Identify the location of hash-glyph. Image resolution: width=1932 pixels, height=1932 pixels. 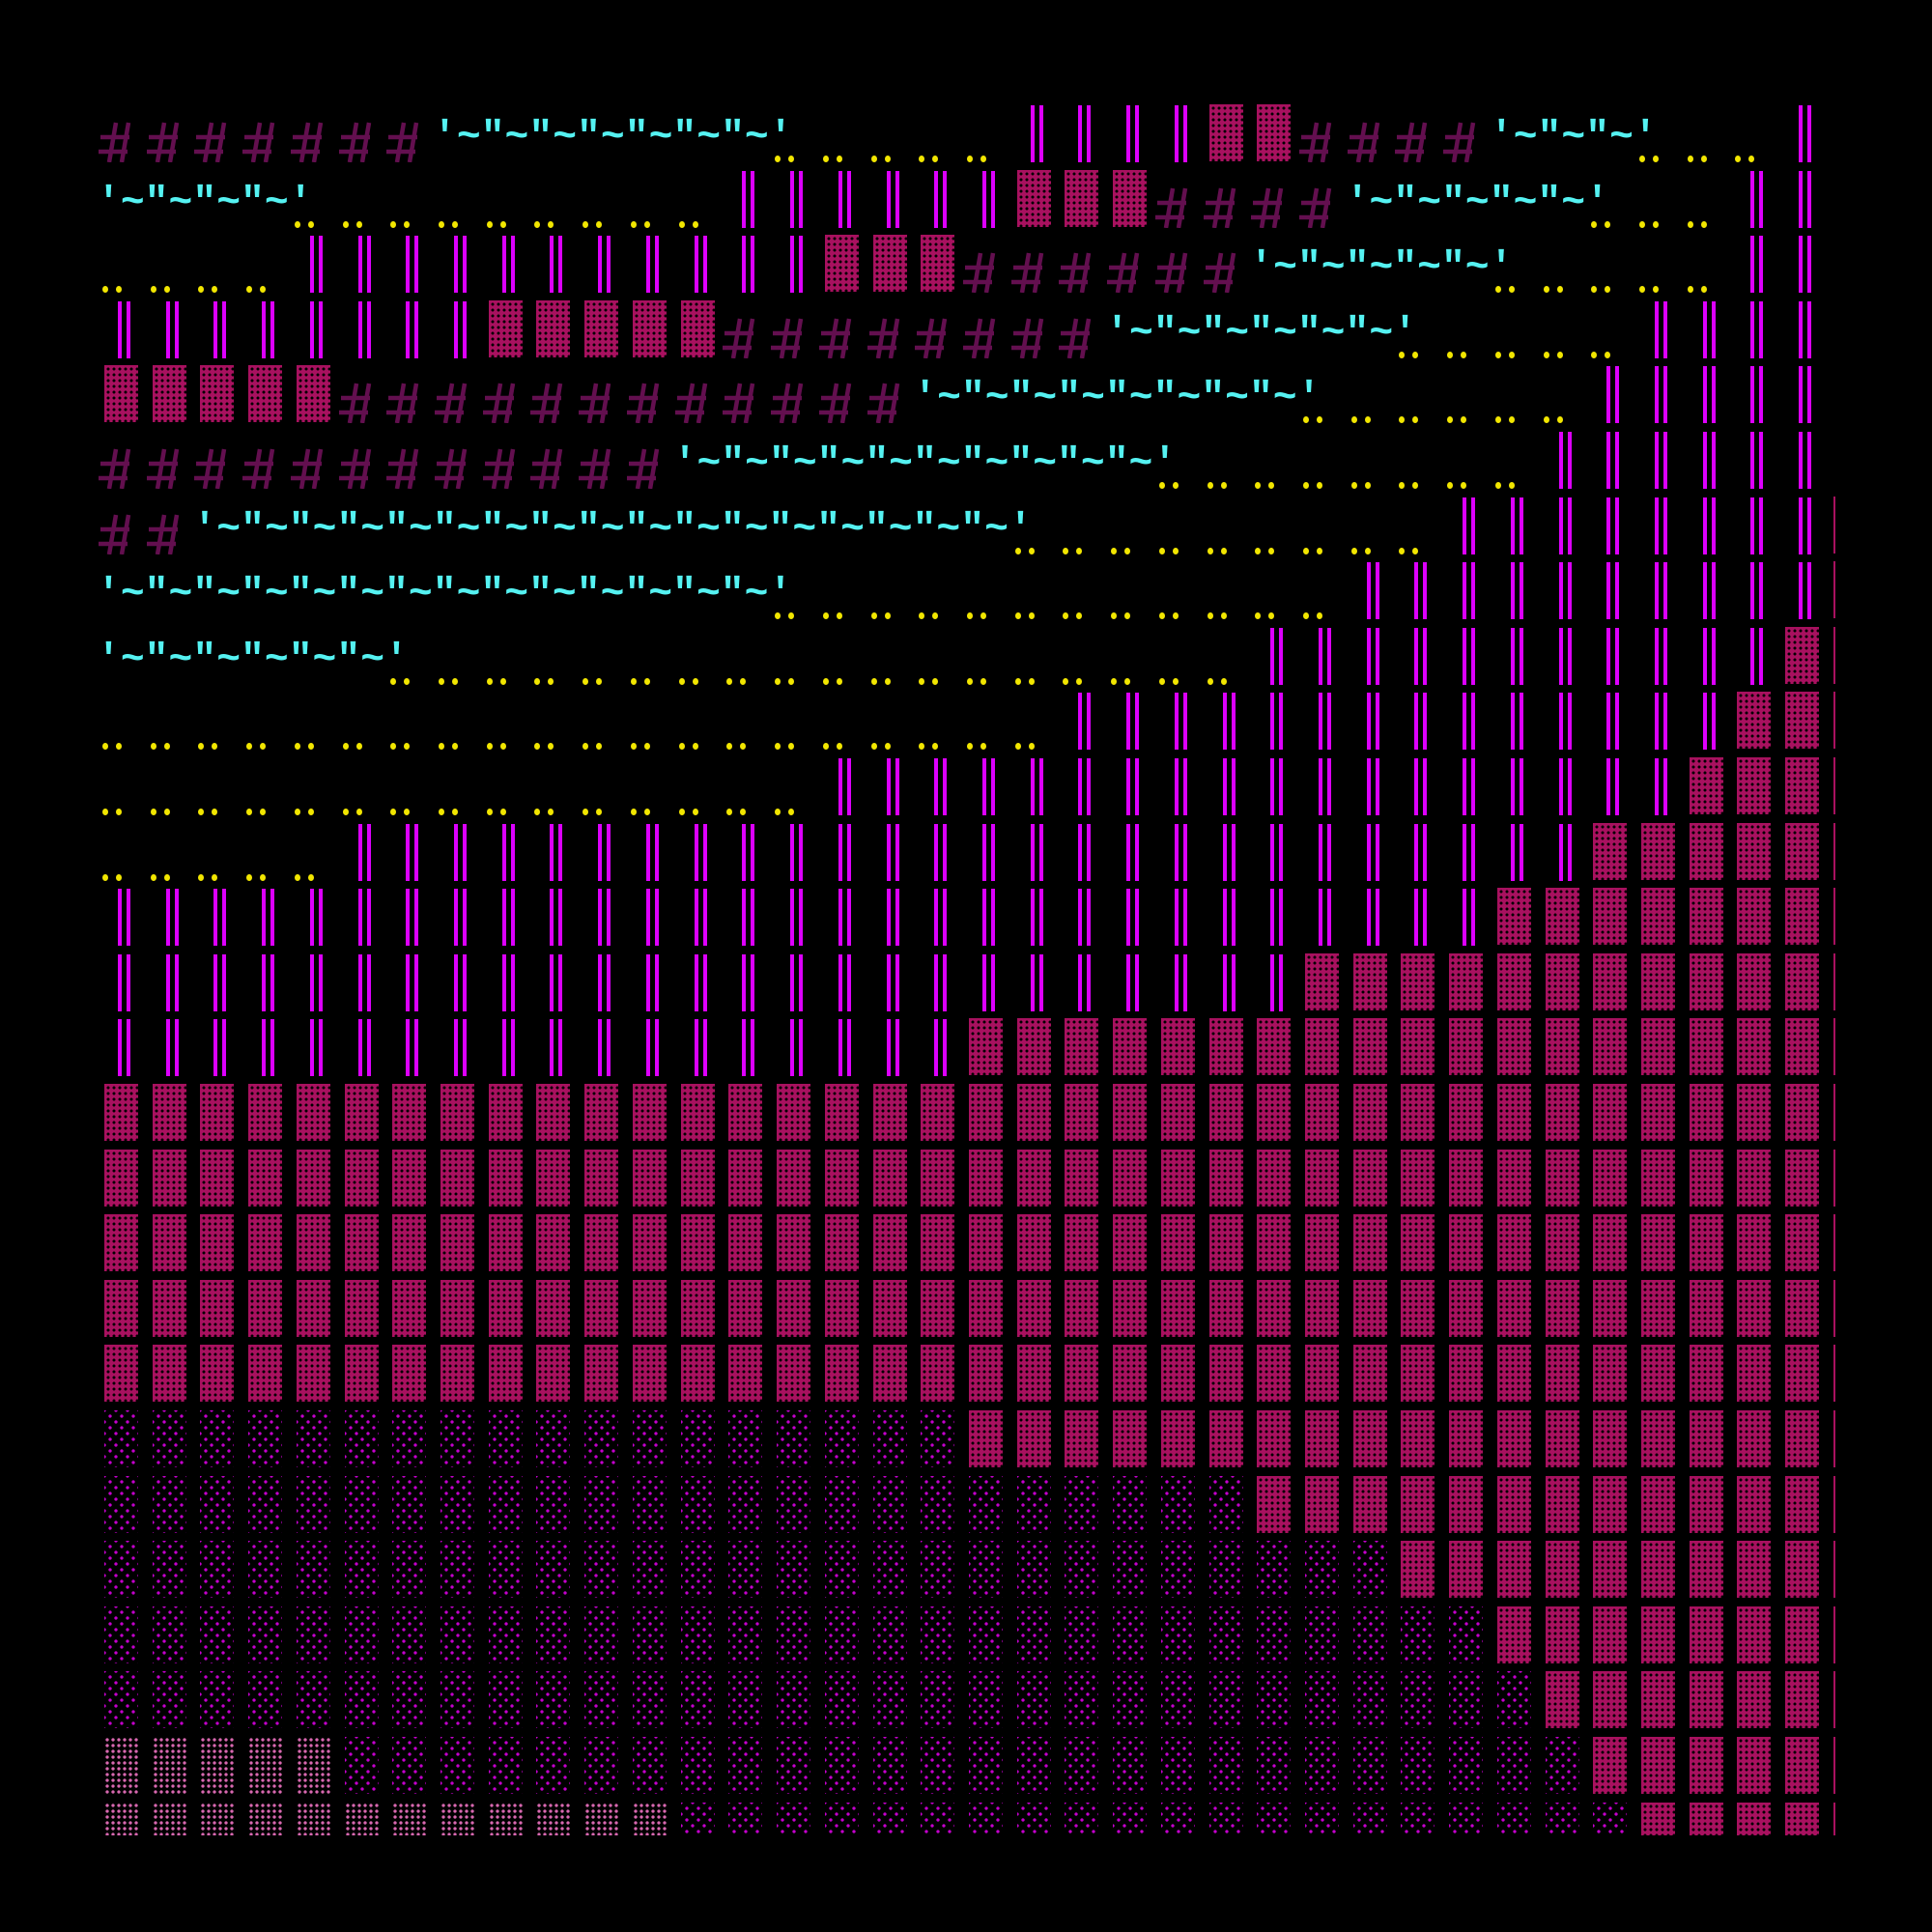
(793, 325).